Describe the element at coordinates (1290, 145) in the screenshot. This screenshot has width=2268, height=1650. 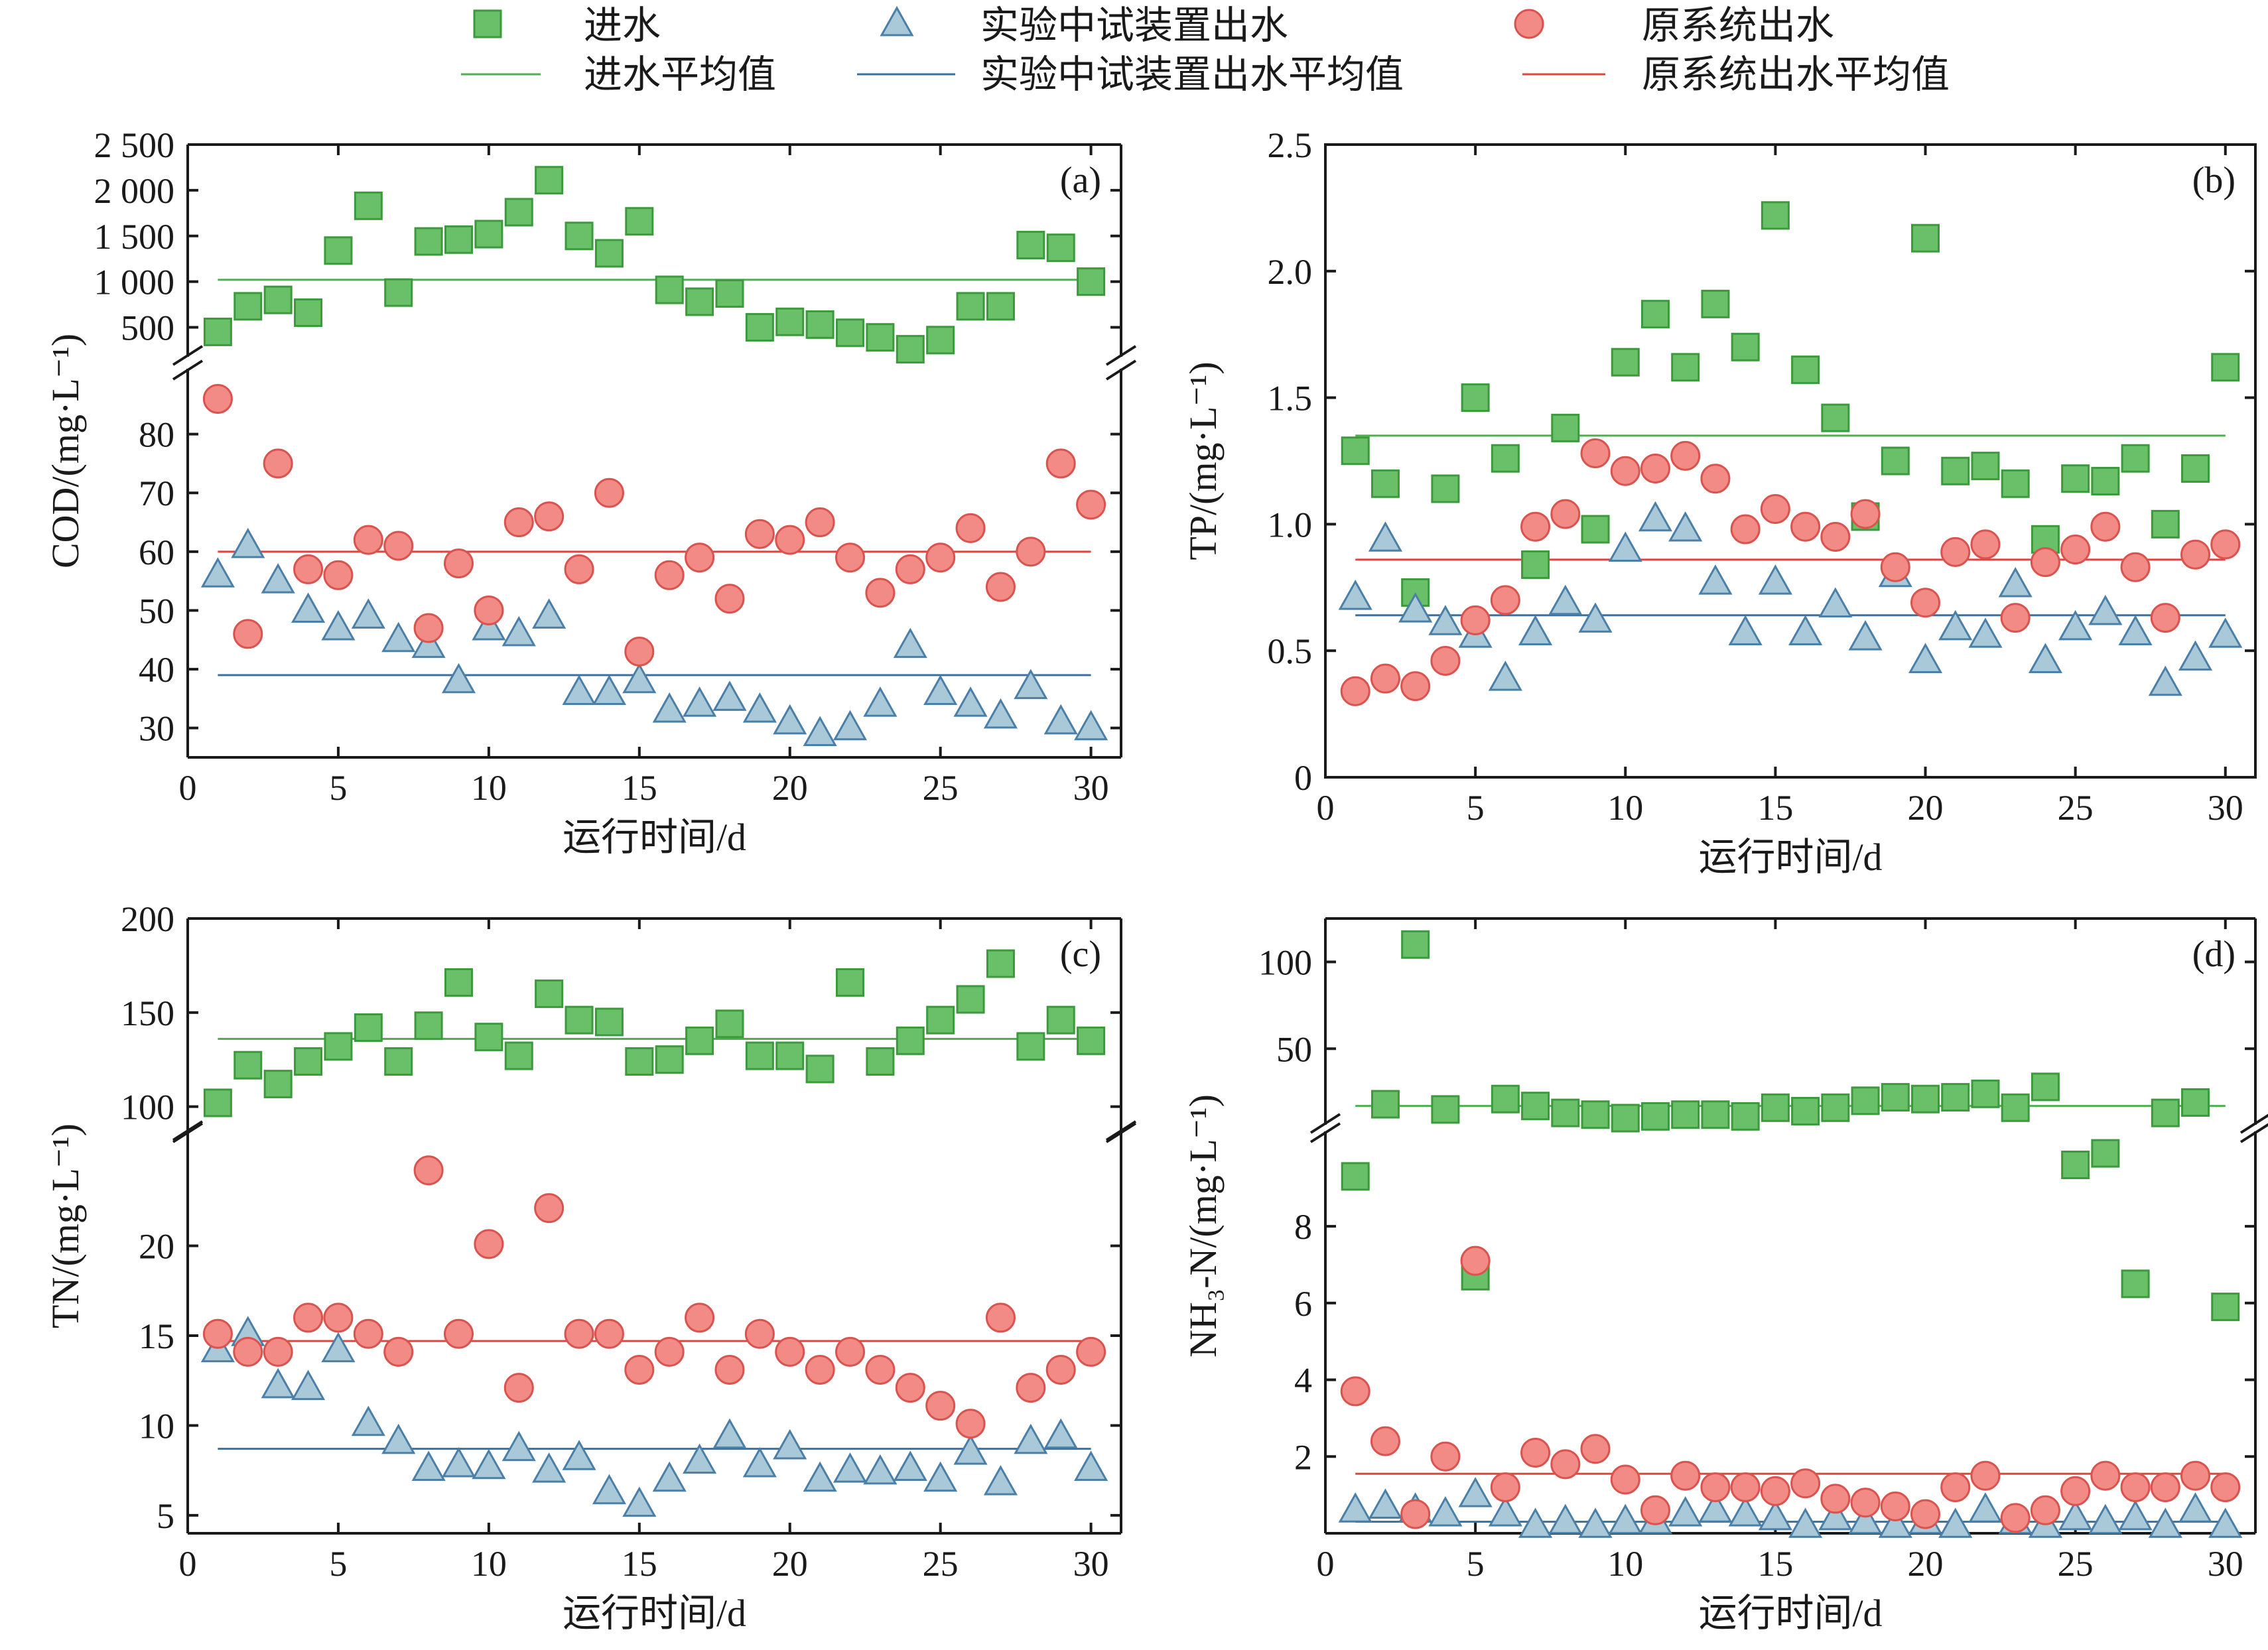
I see `y-tick-label: 2.5` at that location.